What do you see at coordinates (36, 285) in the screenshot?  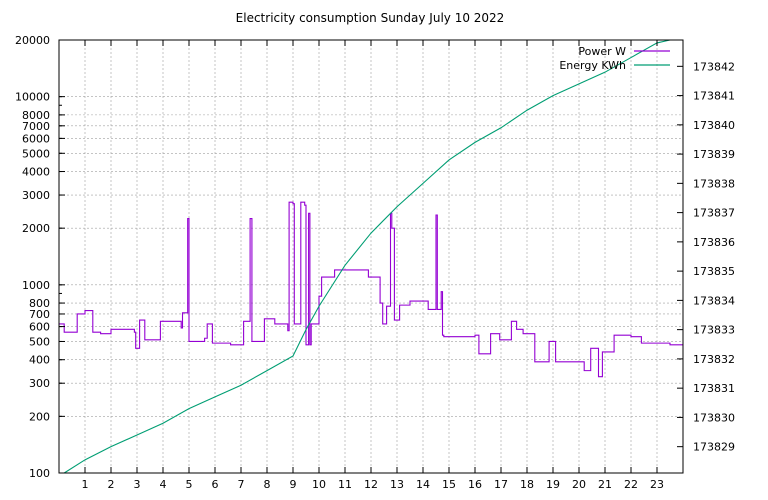 I see `y-left-tick-label: 1000` at bounding box center [36, 285].